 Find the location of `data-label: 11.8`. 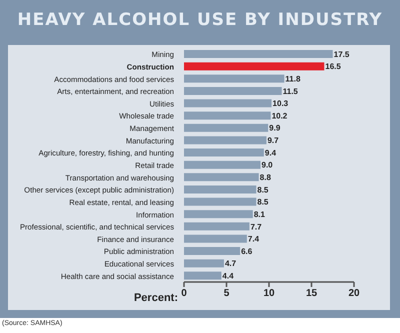

data-label: 11.8 is located at coordinates (293, 79).